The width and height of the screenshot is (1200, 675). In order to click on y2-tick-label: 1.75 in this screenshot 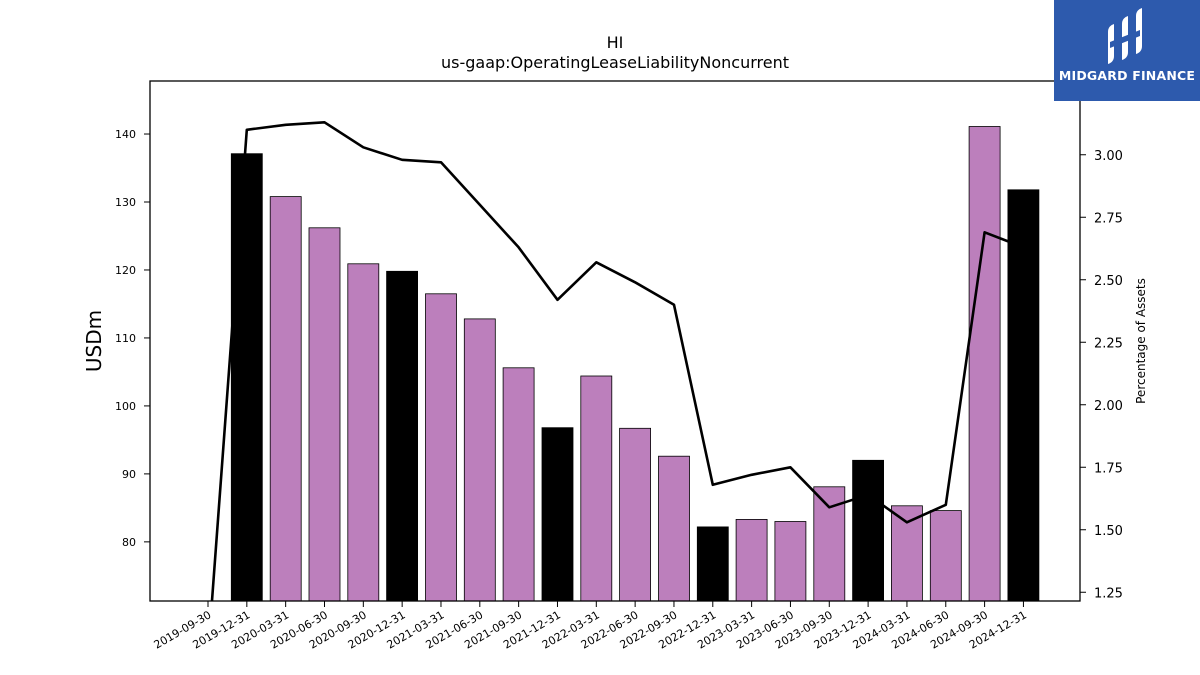, I will do `click(1108, 468)`.